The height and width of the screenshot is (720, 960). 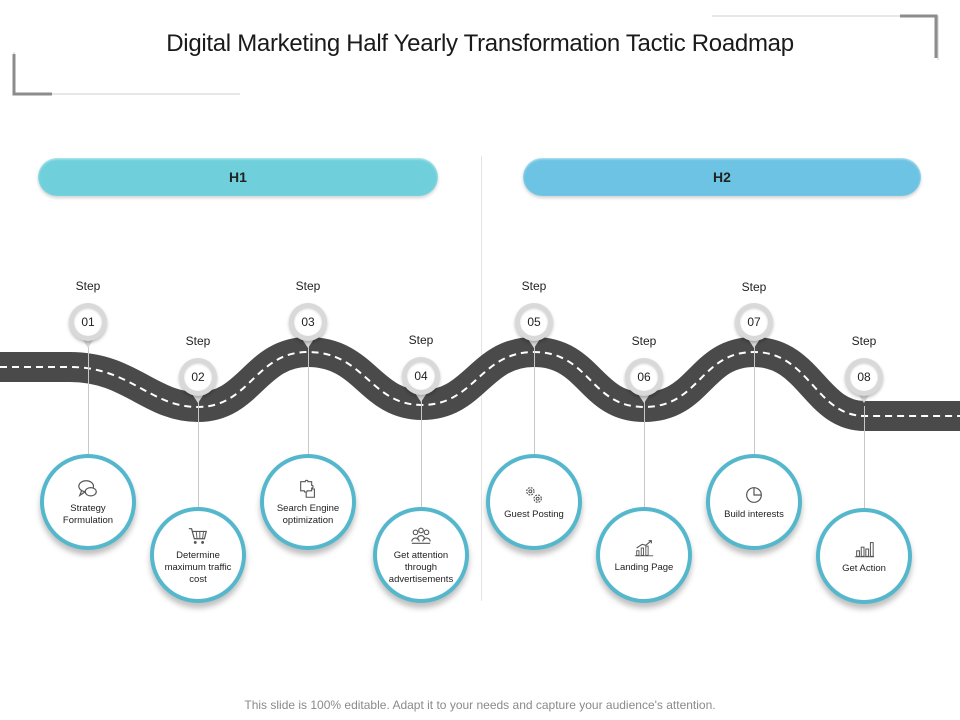 I want to click on step-circle-strategy-formulation: Strategy Formulation, so click(x=88, y=502).